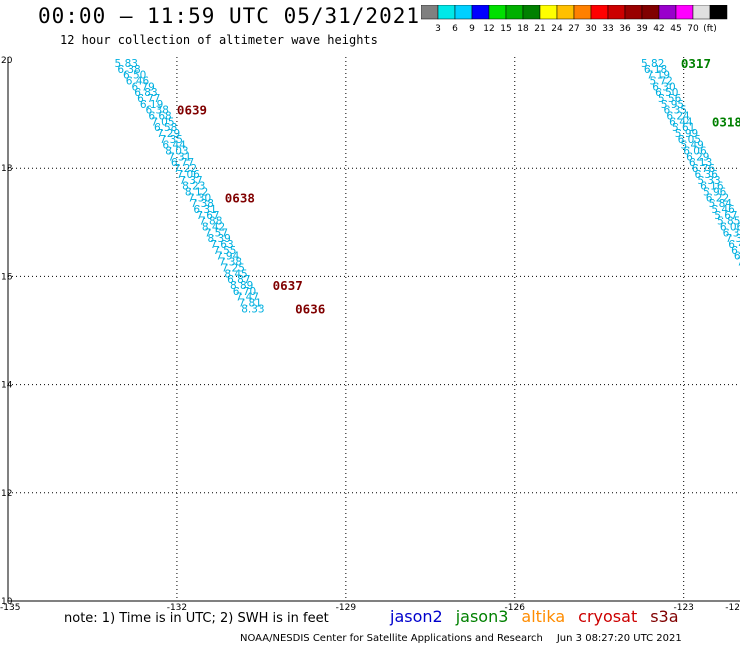 The height and width of the screenshot is (650, 740). Describe the element at coordinates (663, 87) in the screenshot. I see `swh-value: 6.30` at that location.